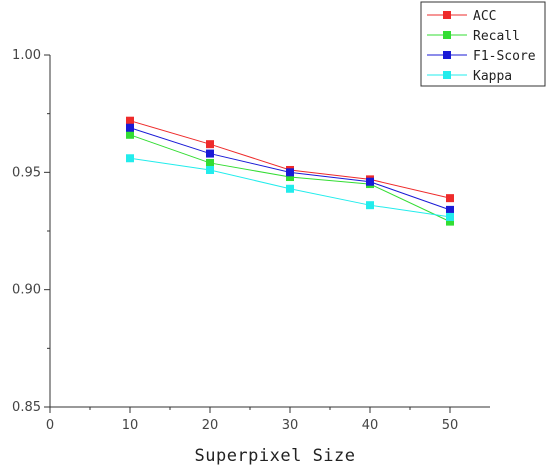 The image size is (550, 467). Describe the element at coordinates (26, 55) in the screenshot. I see `y-tick-label: 1.00` at that location.